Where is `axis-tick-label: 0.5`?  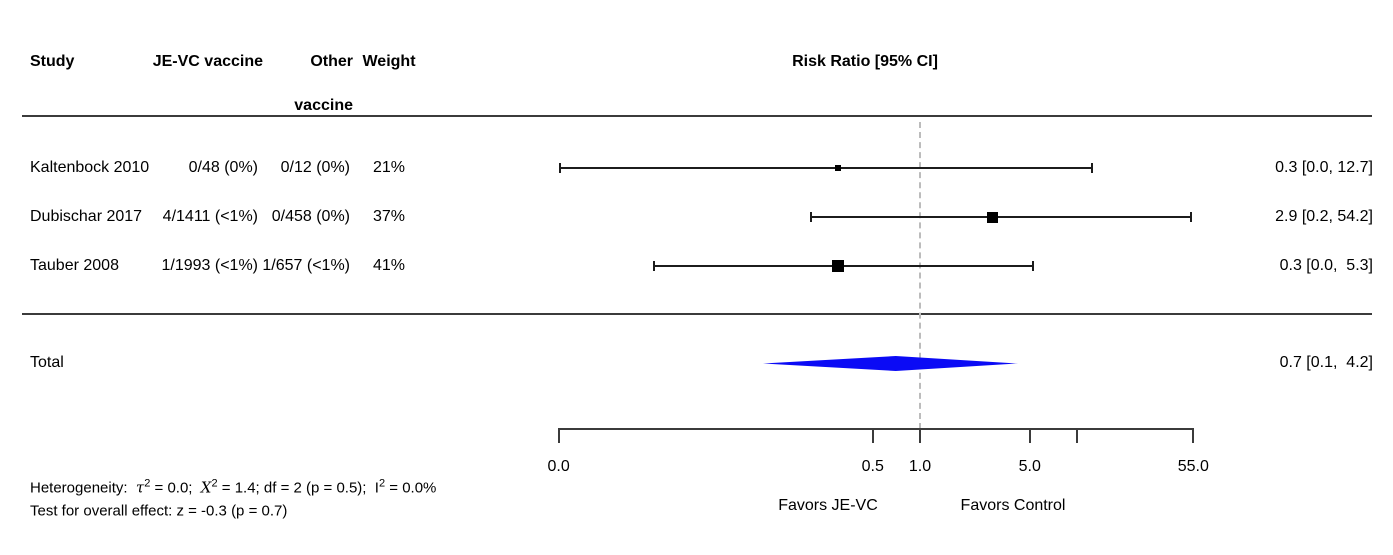
axis-tick-label: 0.5 is located at coordinates (872, 466).